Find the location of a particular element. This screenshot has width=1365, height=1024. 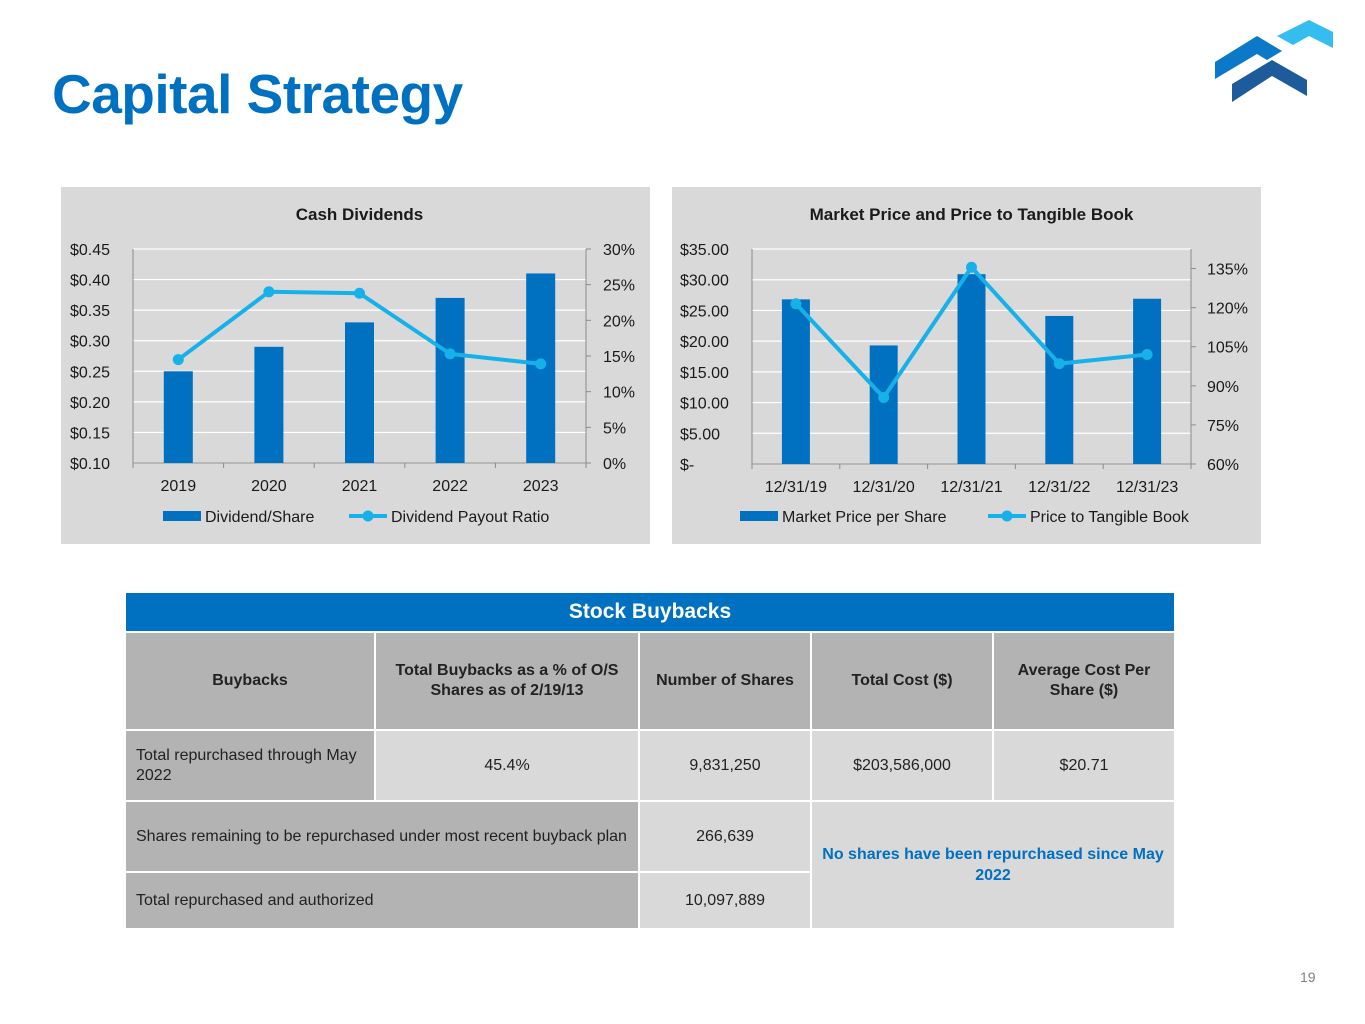

company-logo-icon is located at coordinates (1274, 61).